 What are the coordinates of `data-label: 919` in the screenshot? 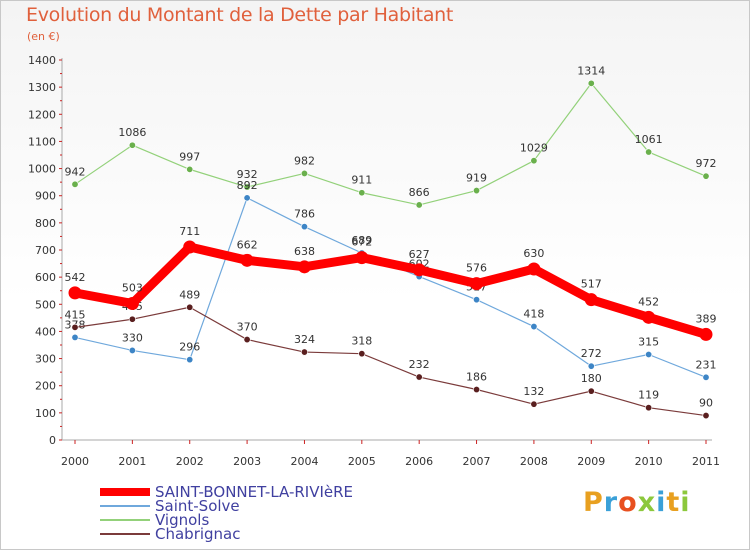 It's located at (476, 178).